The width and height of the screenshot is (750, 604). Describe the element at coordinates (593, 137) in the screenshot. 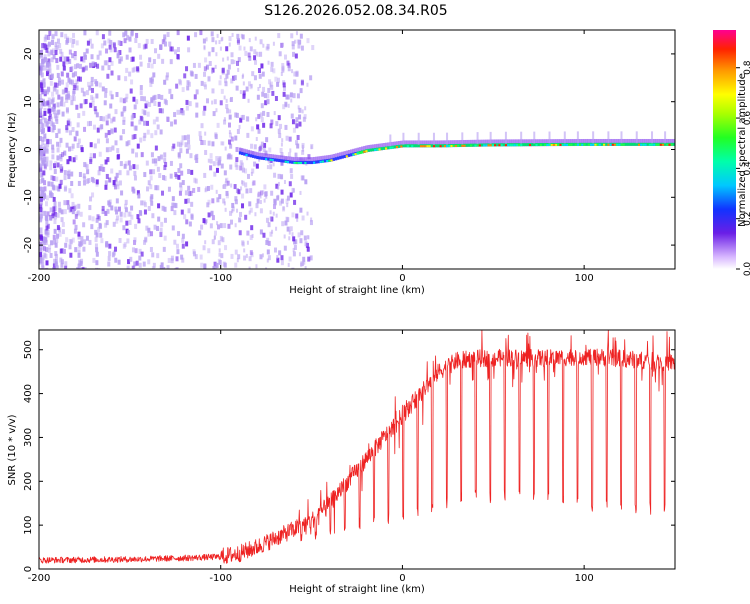

I see `spectrogram-harmonic-cell` at that location.